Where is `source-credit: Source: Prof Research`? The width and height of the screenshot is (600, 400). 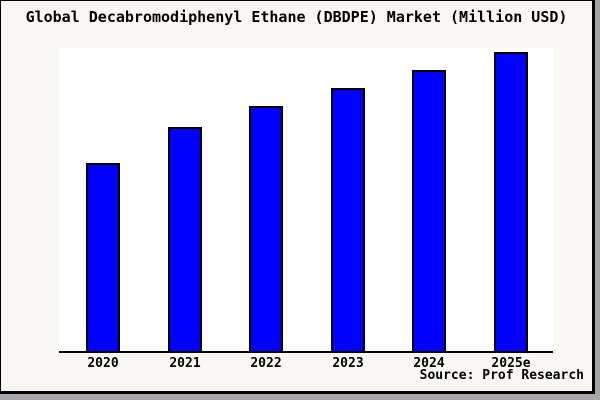 source-credit: Source: Prof Research is located at coordinates (501, 375).